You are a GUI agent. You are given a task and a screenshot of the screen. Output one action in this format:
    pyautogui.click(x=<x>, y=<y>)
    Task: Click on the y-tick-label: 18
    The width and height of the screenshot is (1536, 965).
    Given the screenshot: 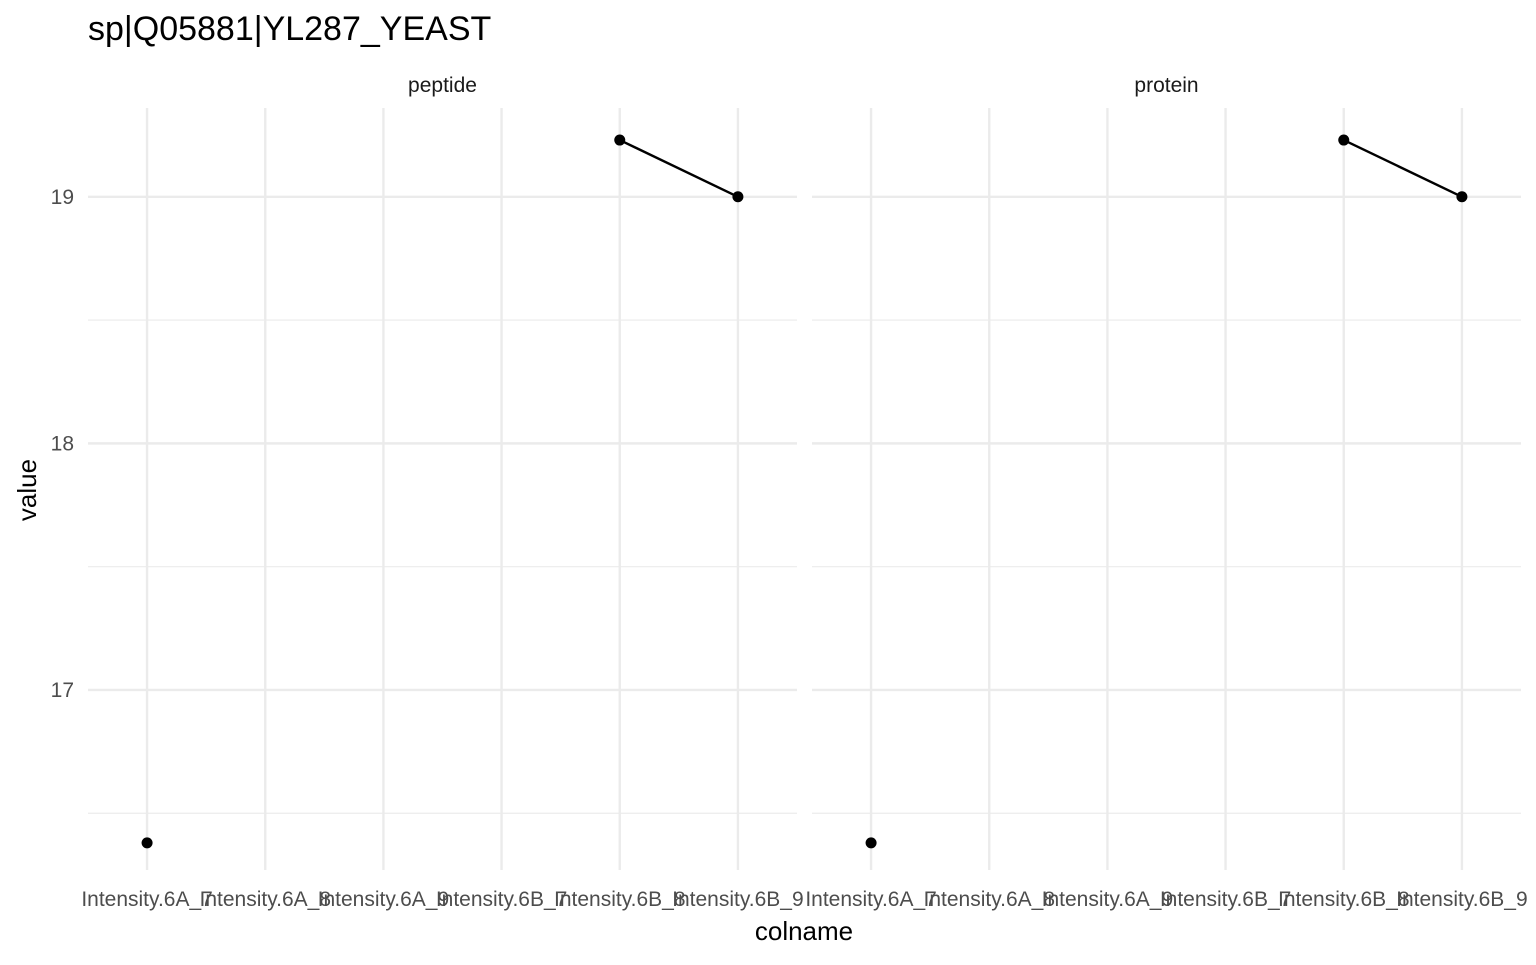 What is the action you would take?
    pyautogui.click(x=62, y=443)
    